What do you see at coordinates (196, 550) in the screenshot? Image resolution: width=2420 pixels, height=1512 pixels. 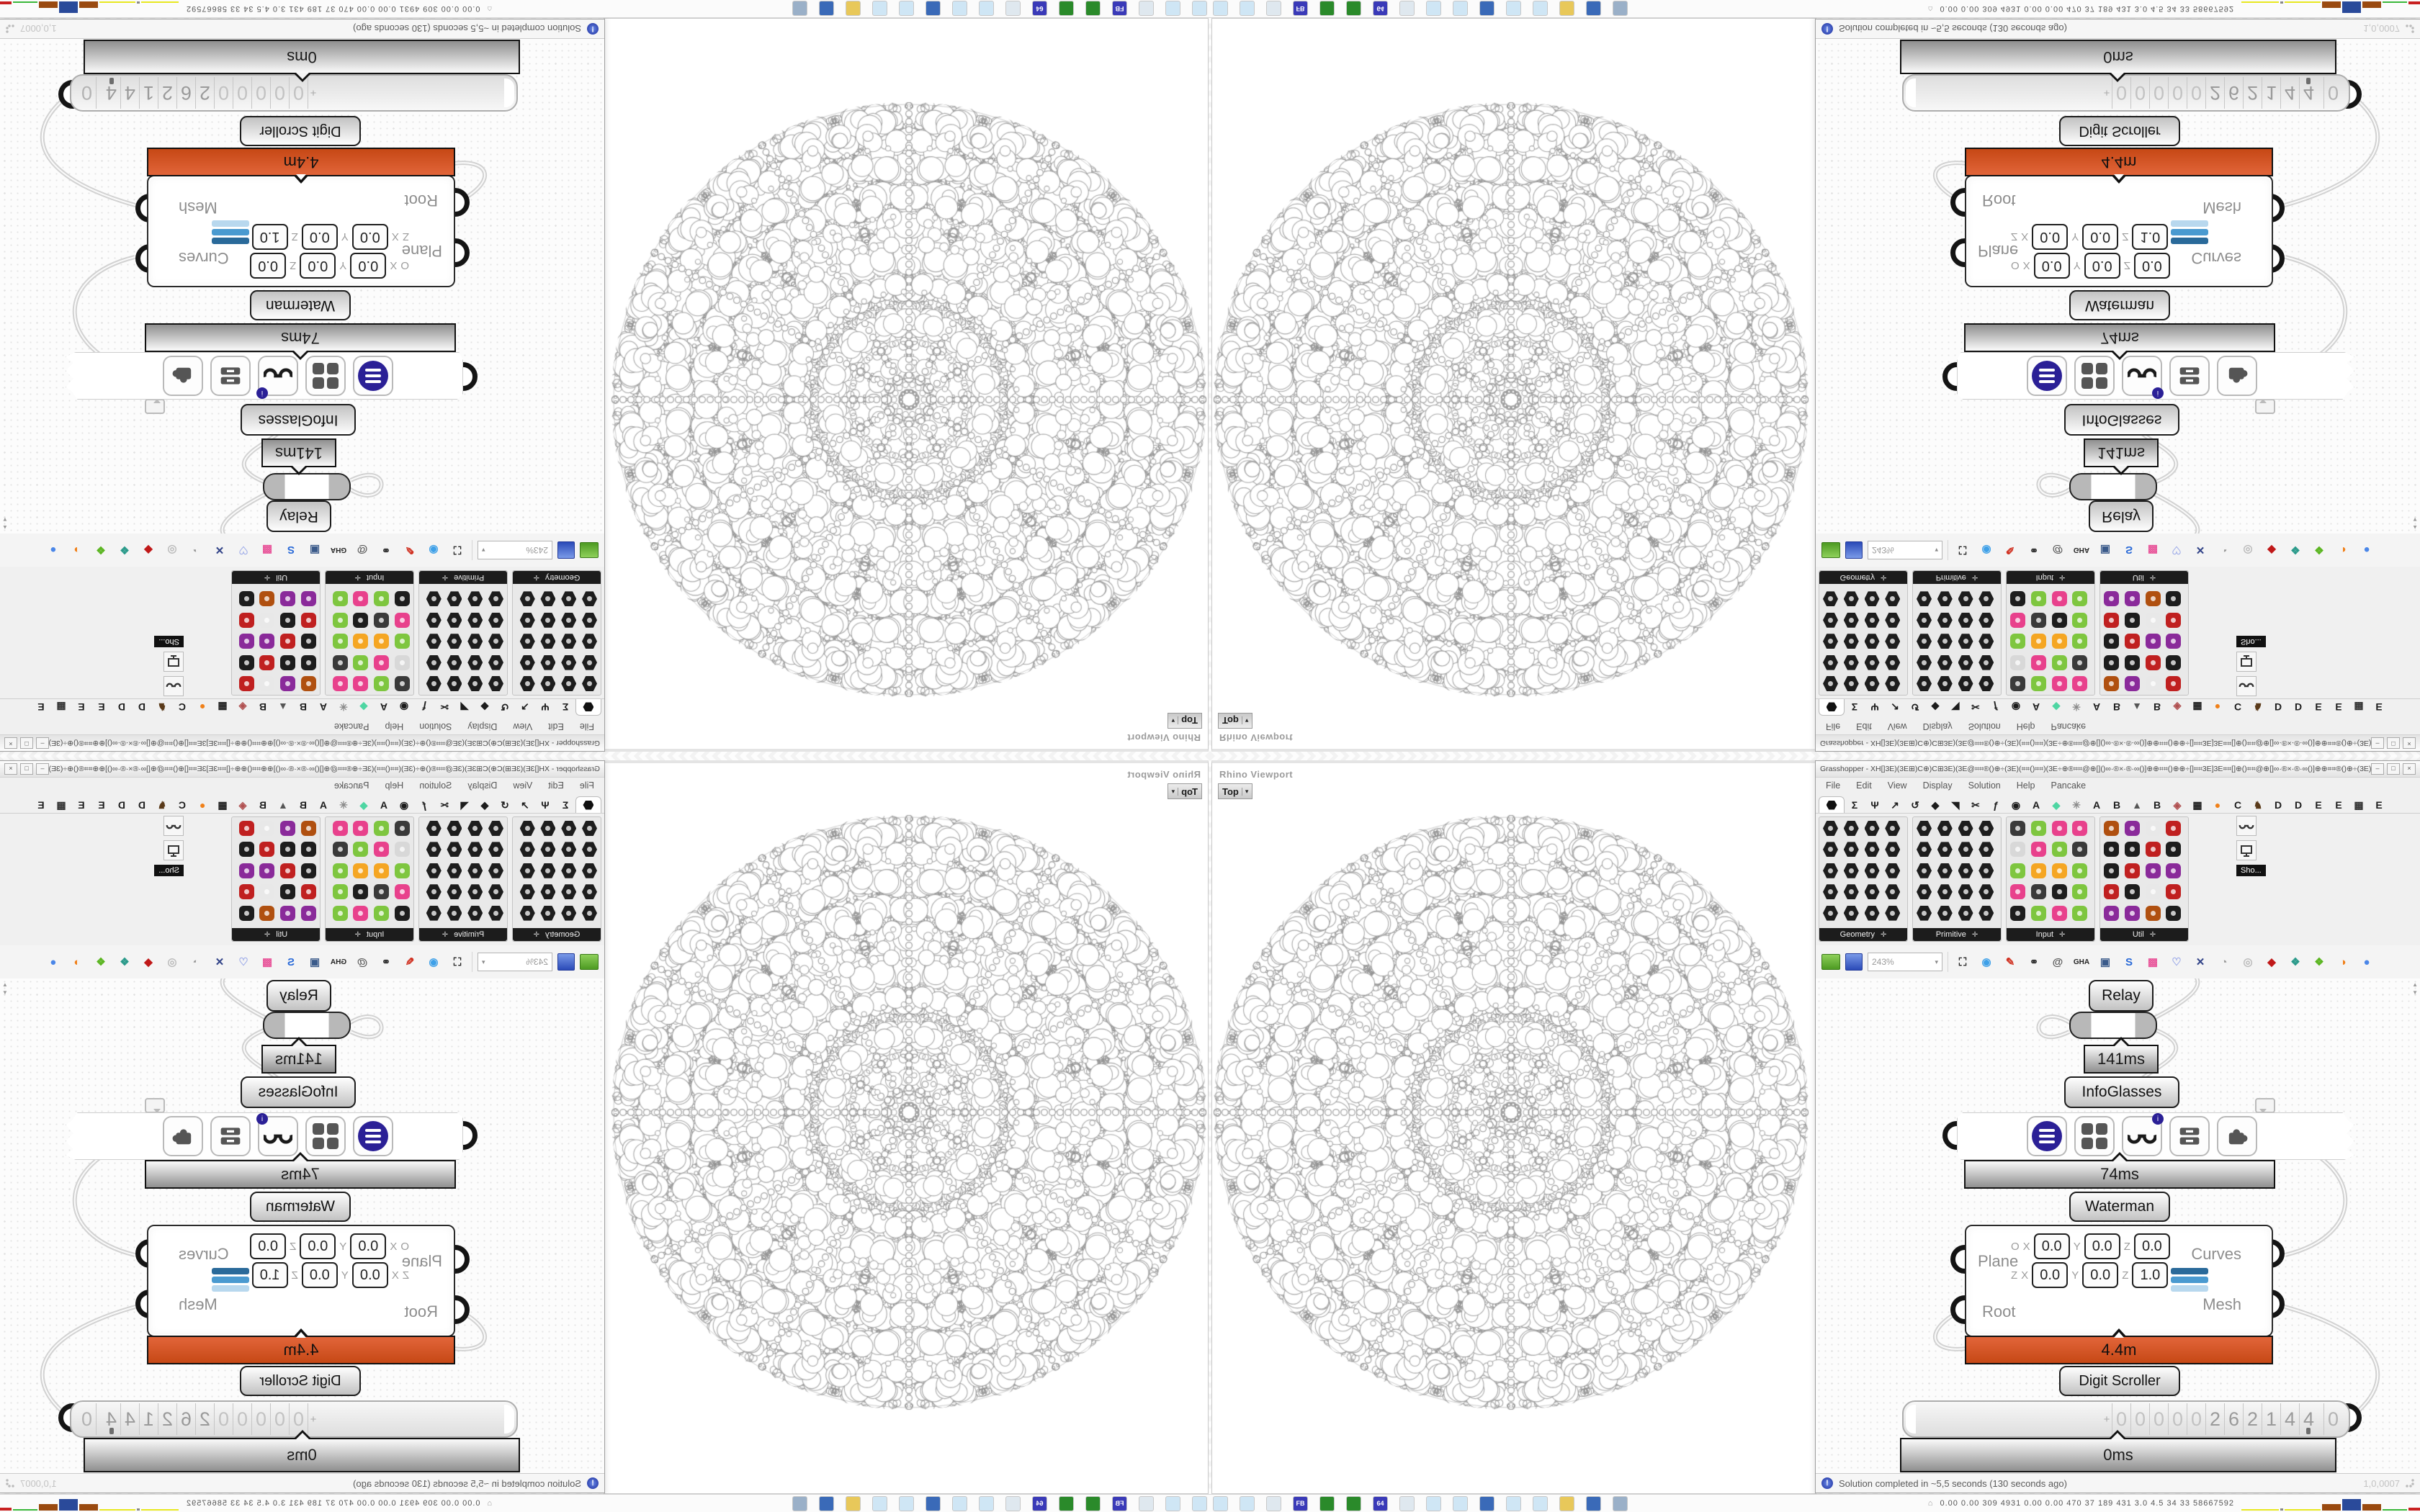 I see `toolbar-icon-11: ◔` at bounding box center [196, 550].